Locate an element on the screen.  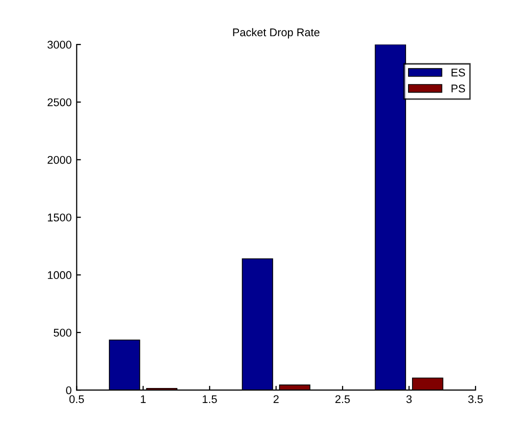
y-tick-label: 2500 is located at coordinates (60, 102).